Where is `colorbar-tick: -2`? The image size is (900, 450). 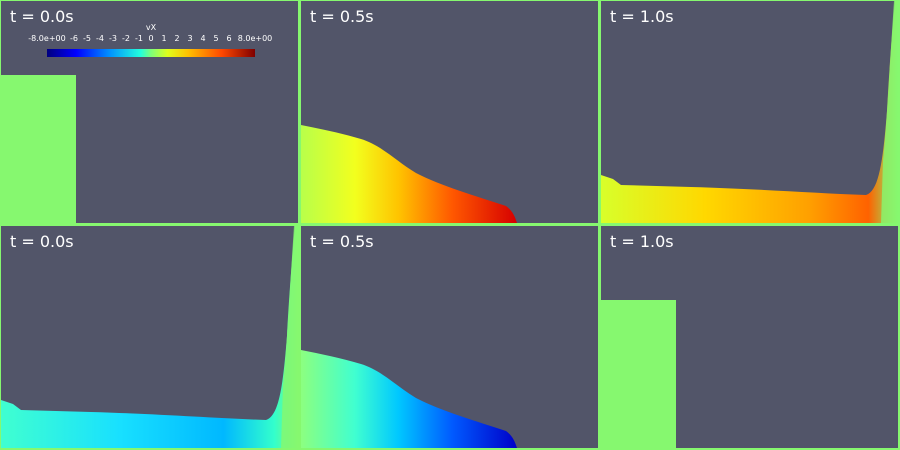
colorbar-tick: -2 is located at coordinates (126, 38).